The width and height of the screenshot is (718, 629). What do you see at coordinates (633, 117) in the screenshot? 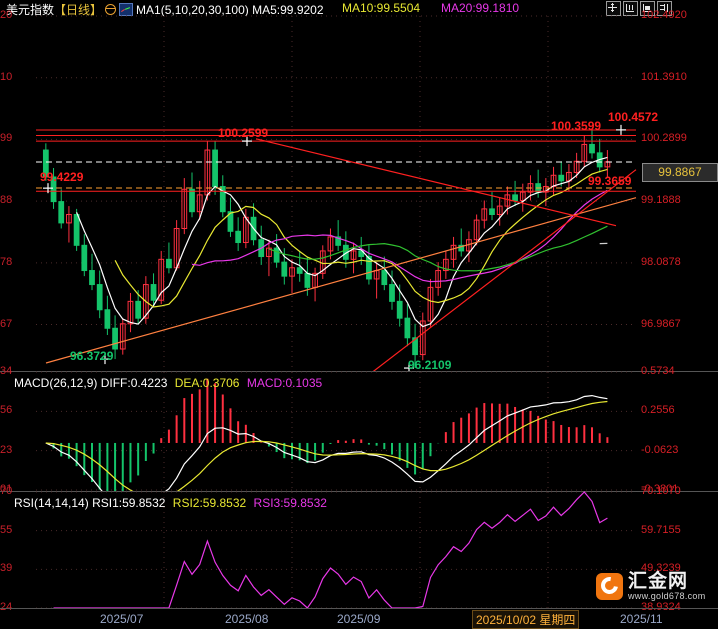
I see `price-annotation: 100.4572` at bounding box center [633, 117].